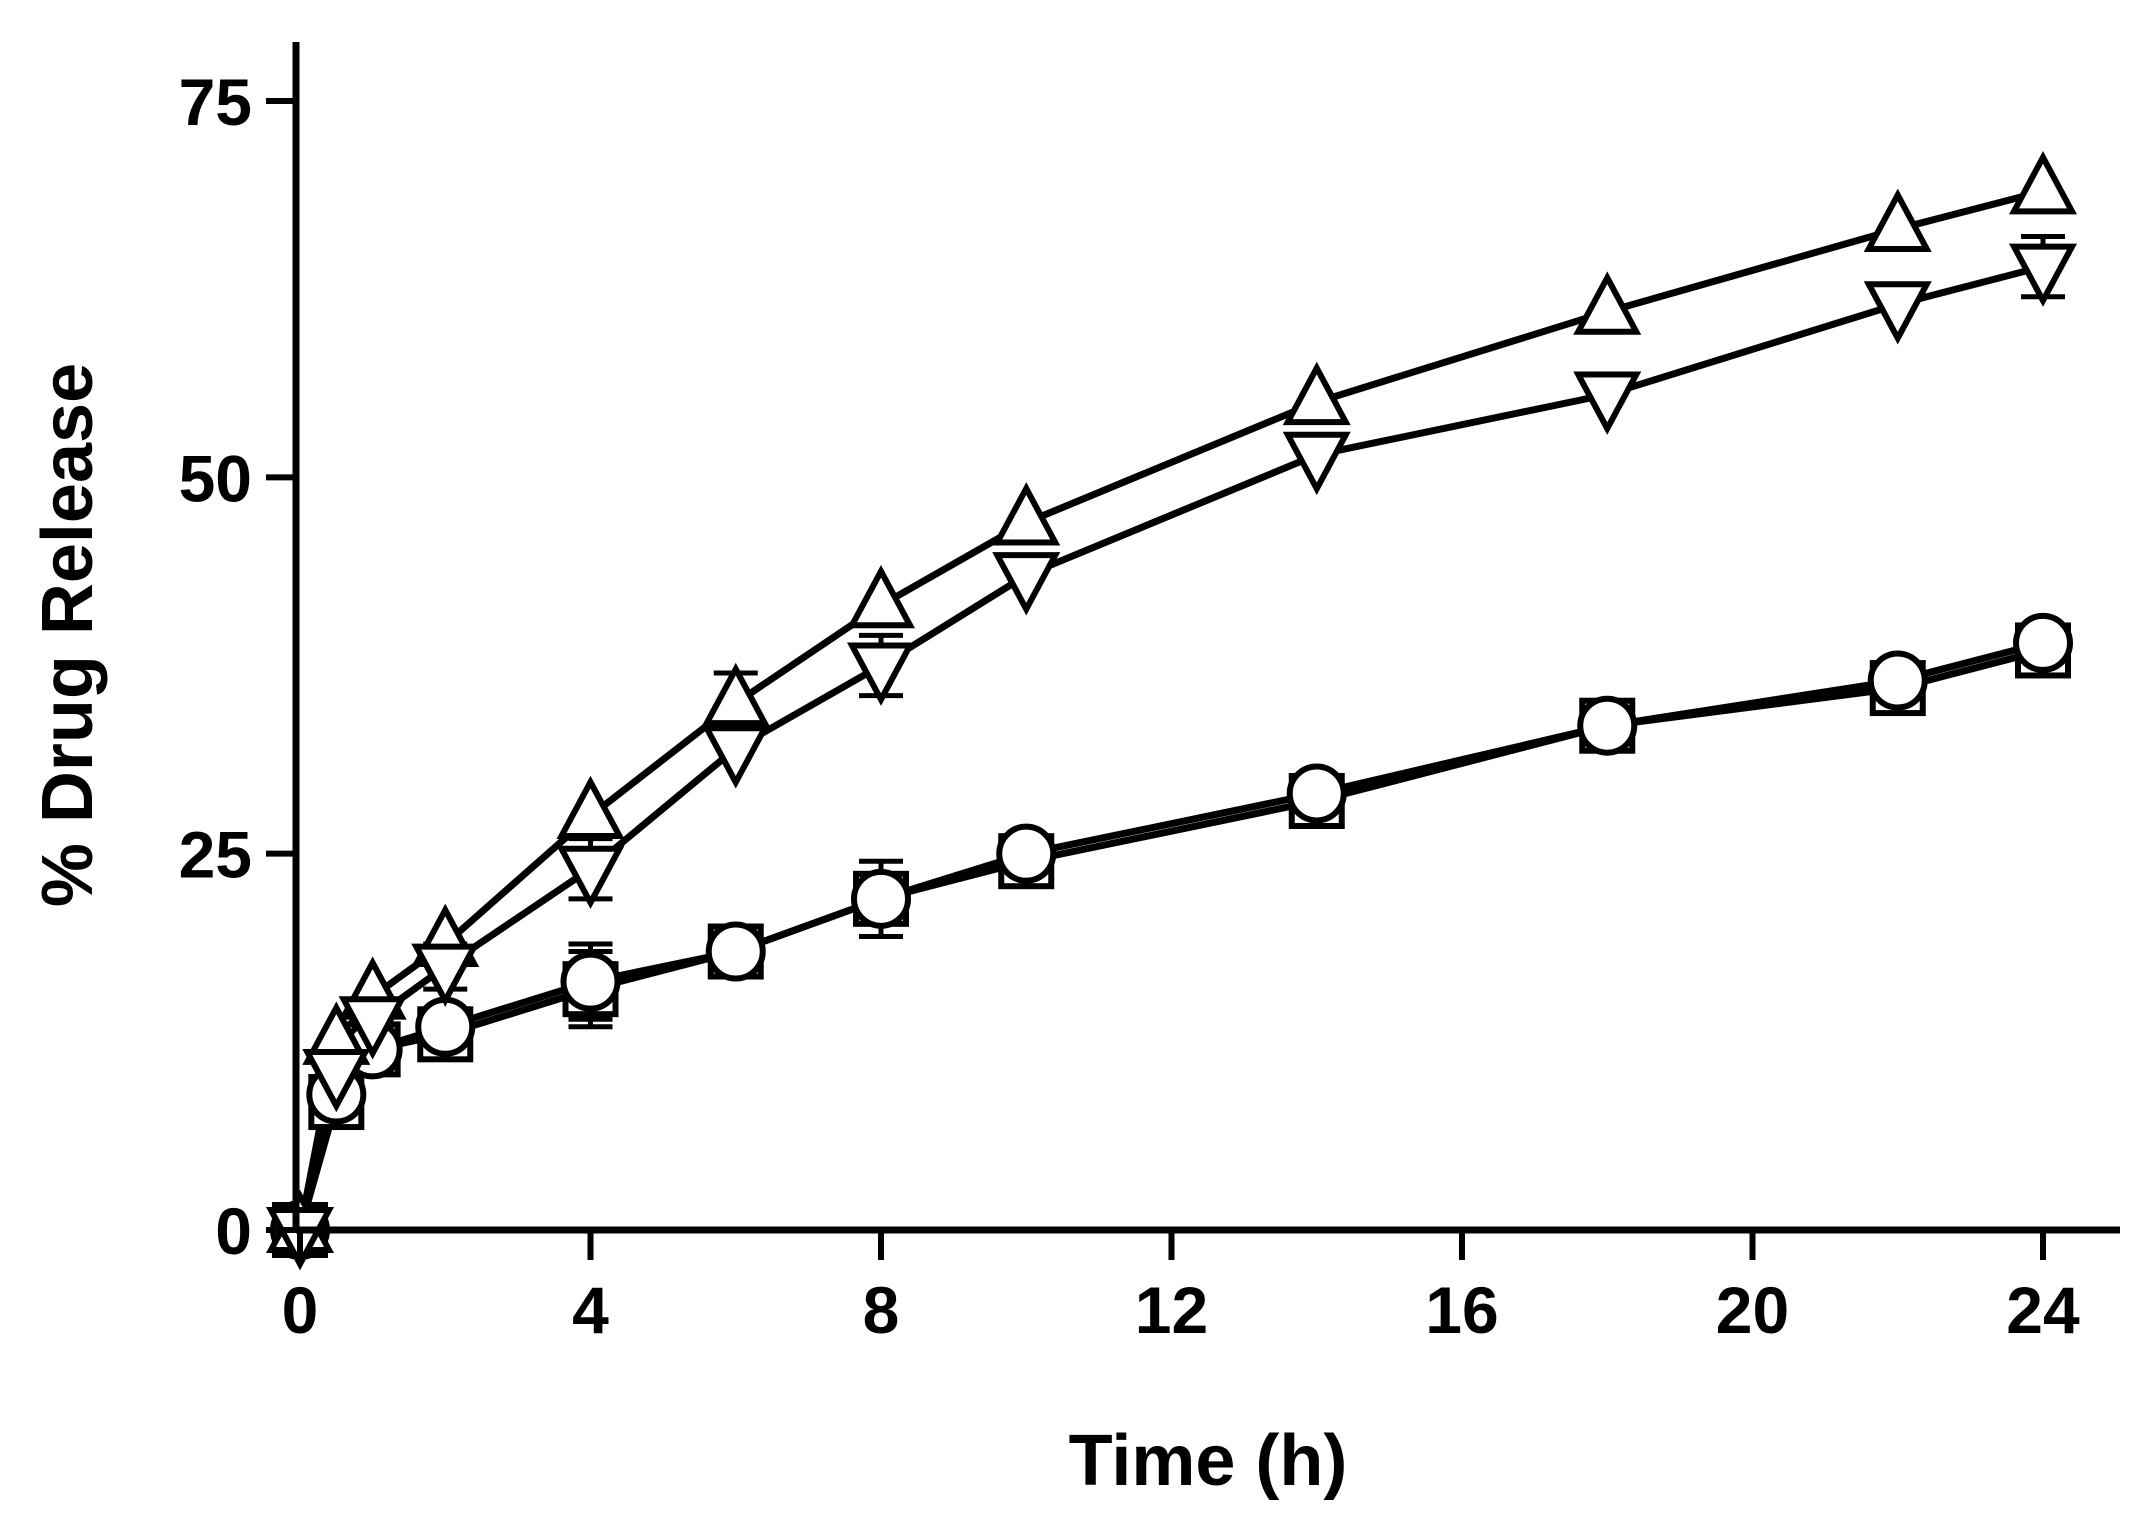  Describe the element at coordinates (2043, 1310) in the screenshot. I see `x-tick-label: 24` at that location.